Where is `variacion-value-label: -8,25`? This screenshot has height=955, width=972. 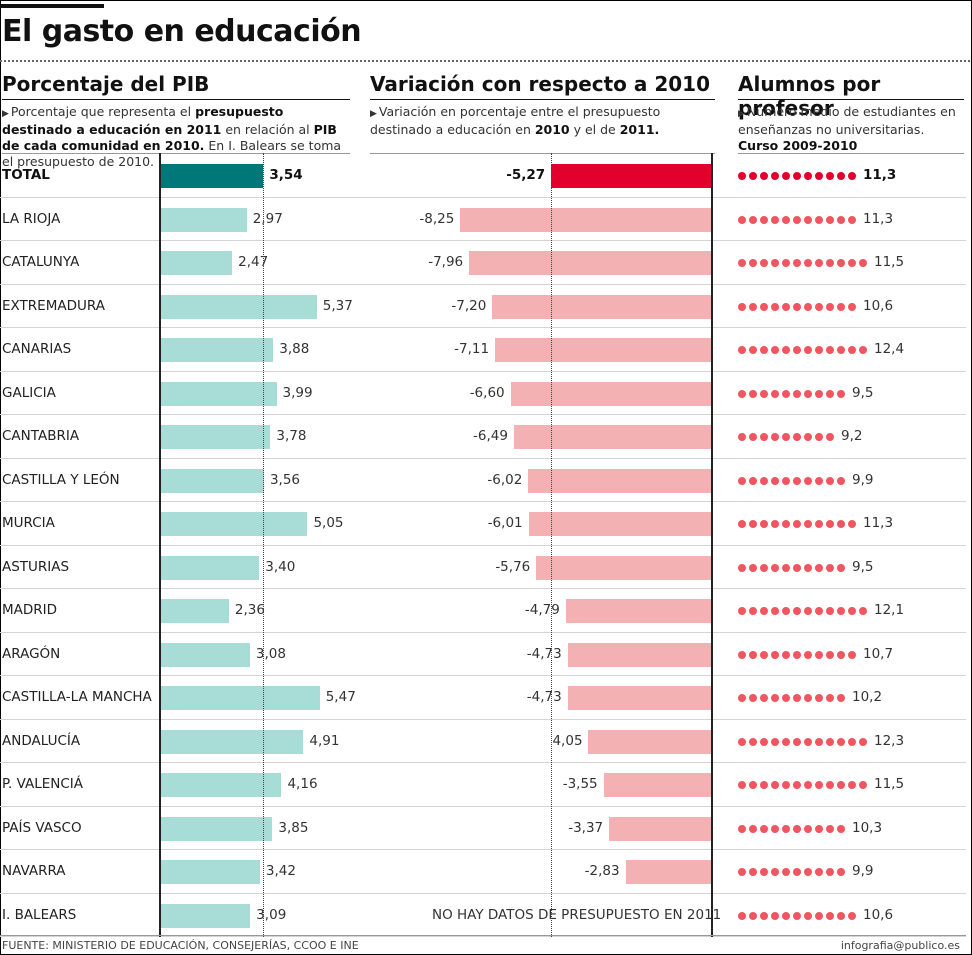 variacion-value-label: -8,25 is located at coordinates (437, 218).